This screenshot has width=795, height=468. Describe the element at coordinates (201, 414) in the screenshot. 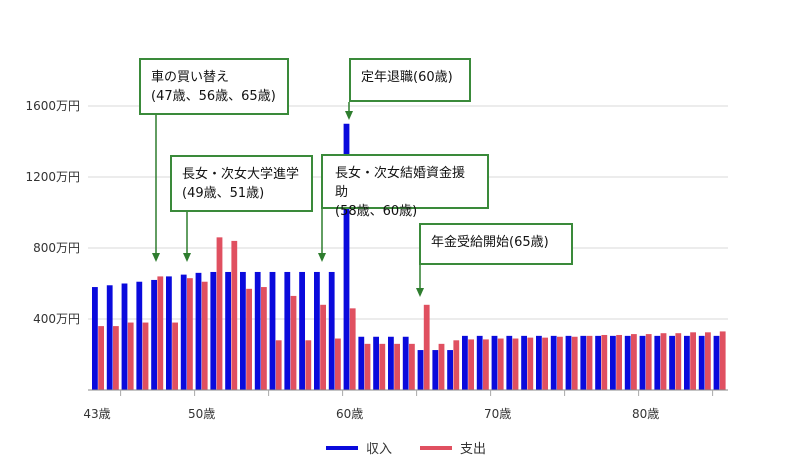

I see `x-tick-label: 50歳` at that location.